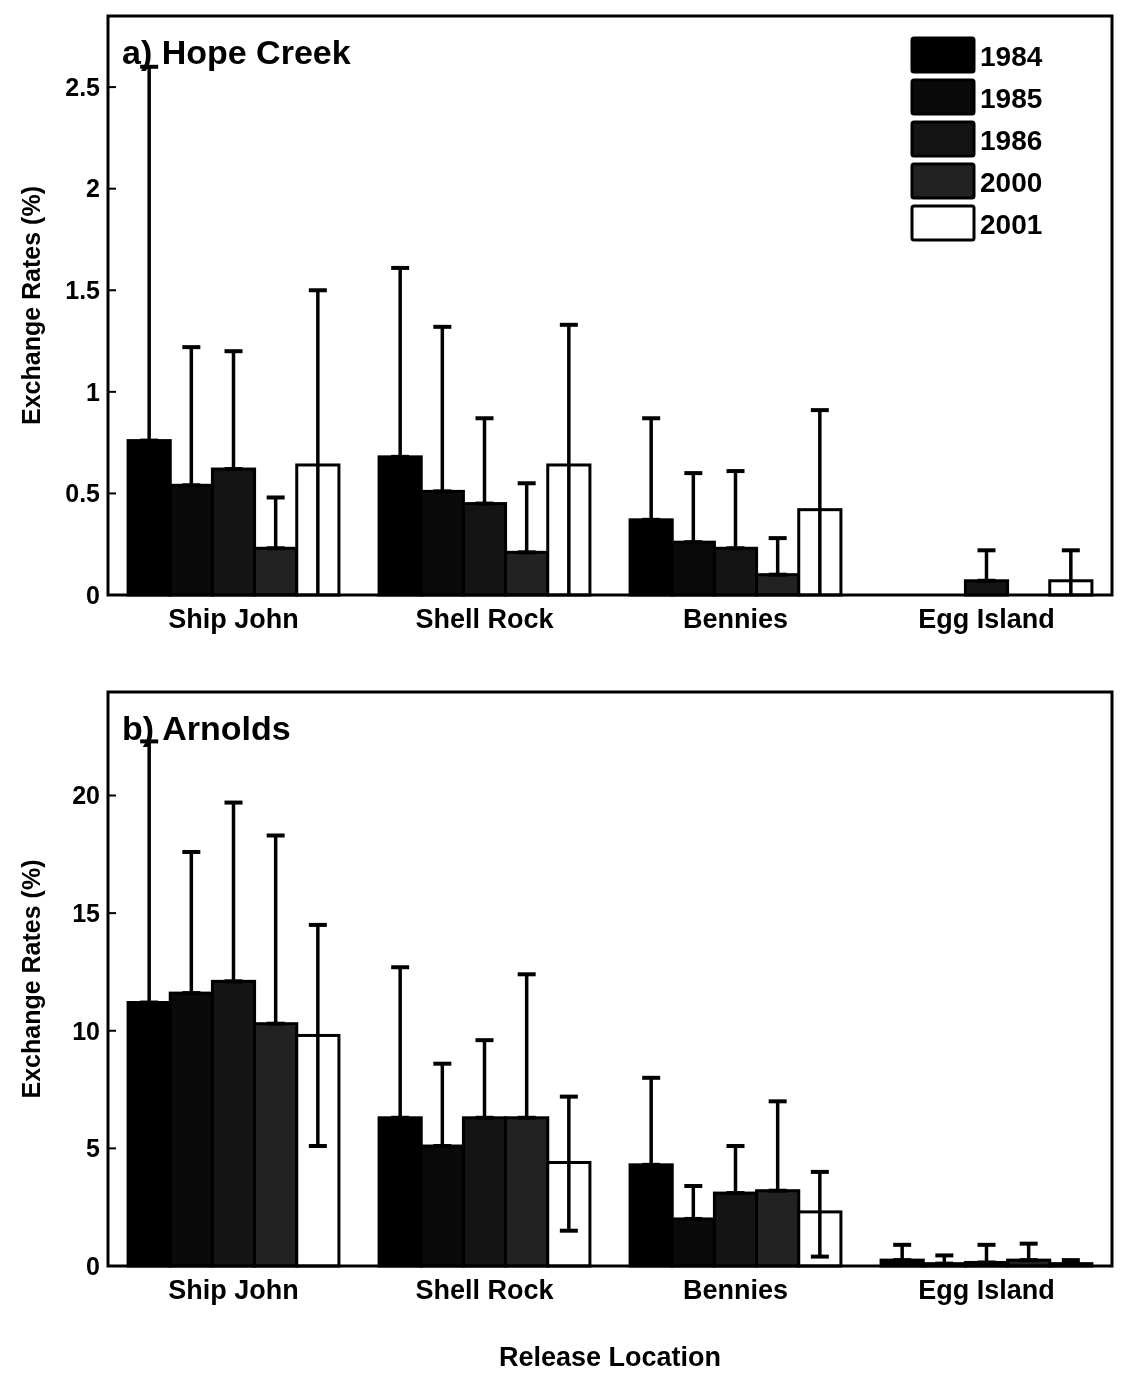 Image resolution: width=1124 pixels, height=1376 pixels. I want to click on y-tick-label: 1, so click(93, 391).